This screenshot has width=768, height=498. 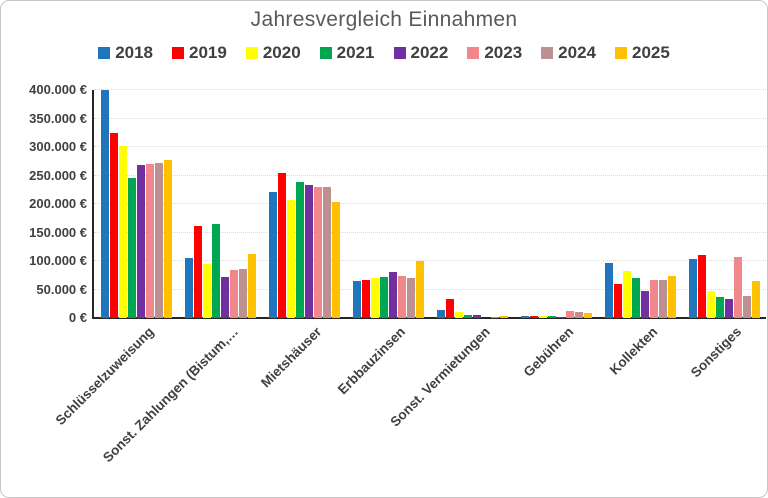 What do you see at coordinates (208, 52) in the screenshot?
I see `legend-label: 2019` at bounding box center [208, 52].